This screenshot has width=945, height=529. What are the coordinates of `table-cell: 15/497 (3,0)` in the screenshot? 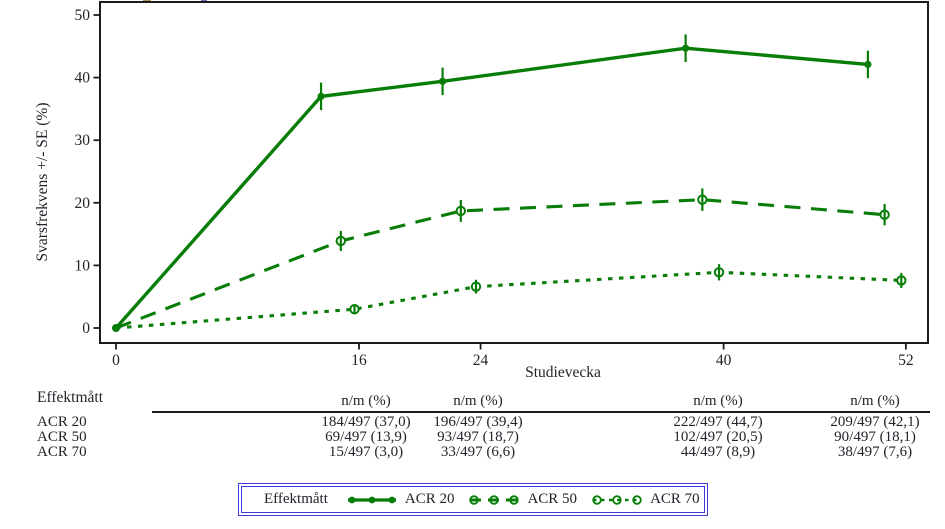 It's located at (366, 452).